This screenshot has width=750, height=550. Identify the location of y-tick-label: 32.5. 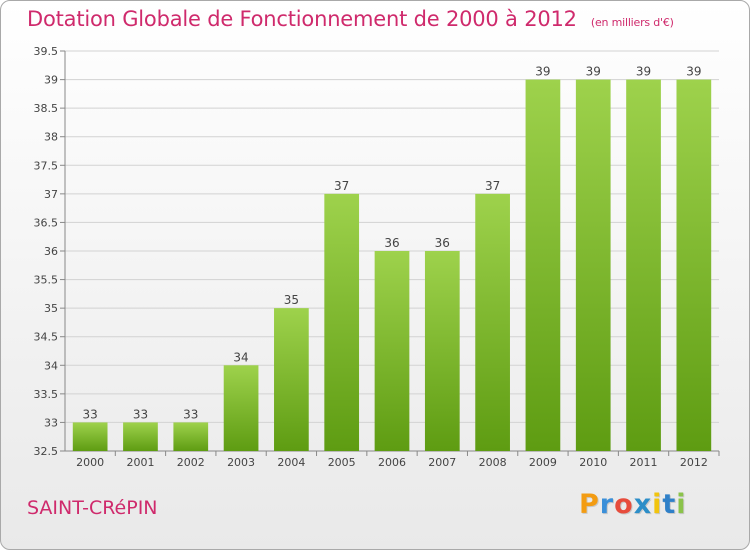
(46, 451).